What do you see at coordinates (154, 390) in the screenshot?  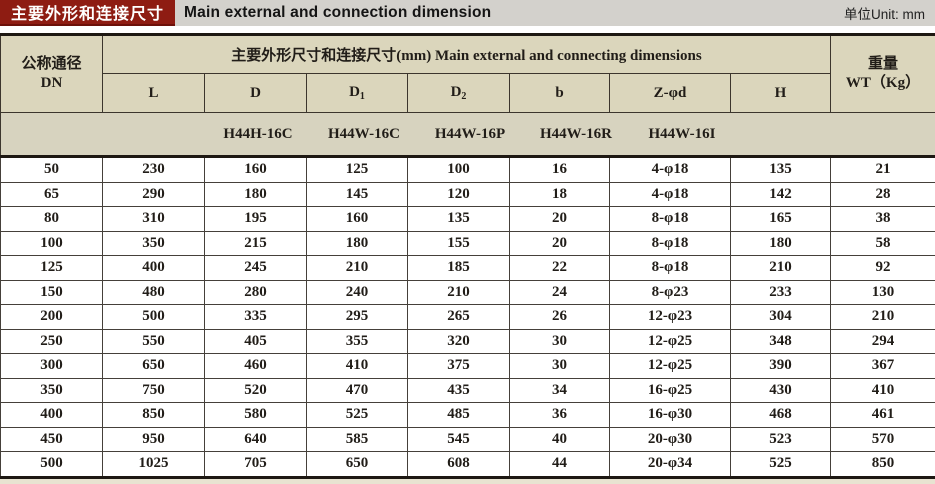 I see `cell: 750` at bounding box center [154, 390].